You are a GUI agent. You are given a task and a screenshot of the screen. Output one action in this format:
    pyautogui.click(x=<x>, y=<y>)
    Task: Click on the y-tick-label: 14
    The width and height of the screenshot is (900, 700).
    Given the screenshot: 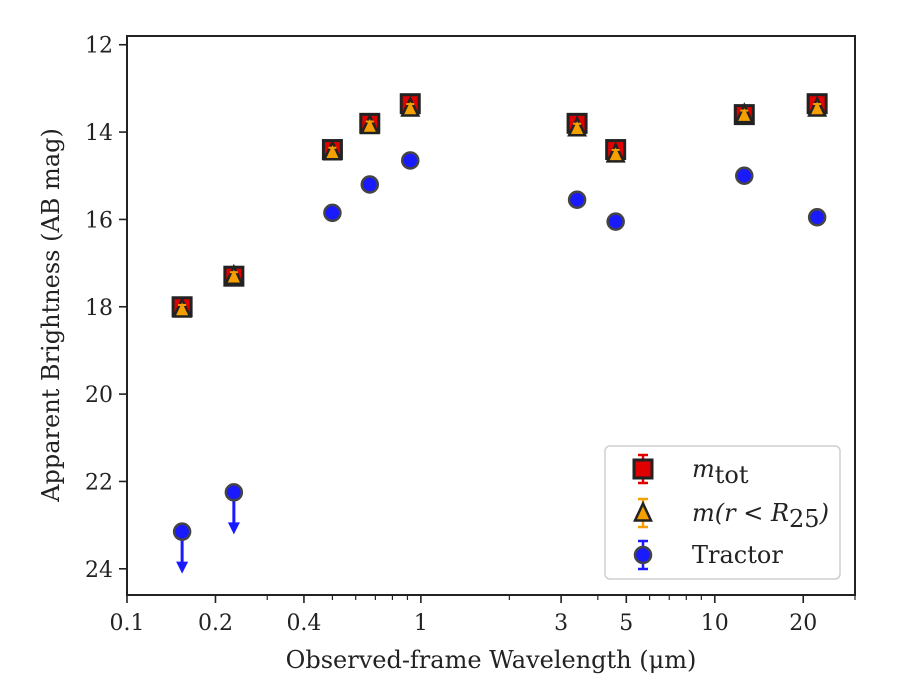 What is the action you would take?
    pyautogui.click(x=99, y=133)
    